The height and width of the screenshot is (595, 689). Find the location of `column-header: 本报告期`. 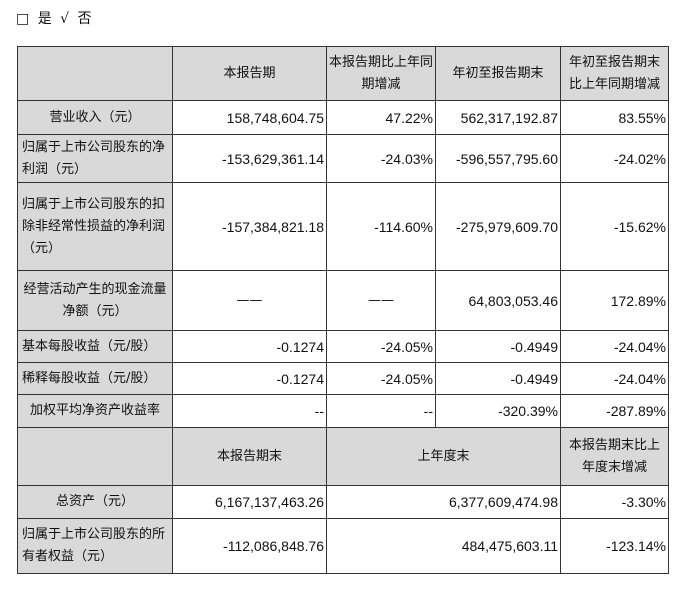

column-header: 本报告期 is located at coordinates (249, 73).